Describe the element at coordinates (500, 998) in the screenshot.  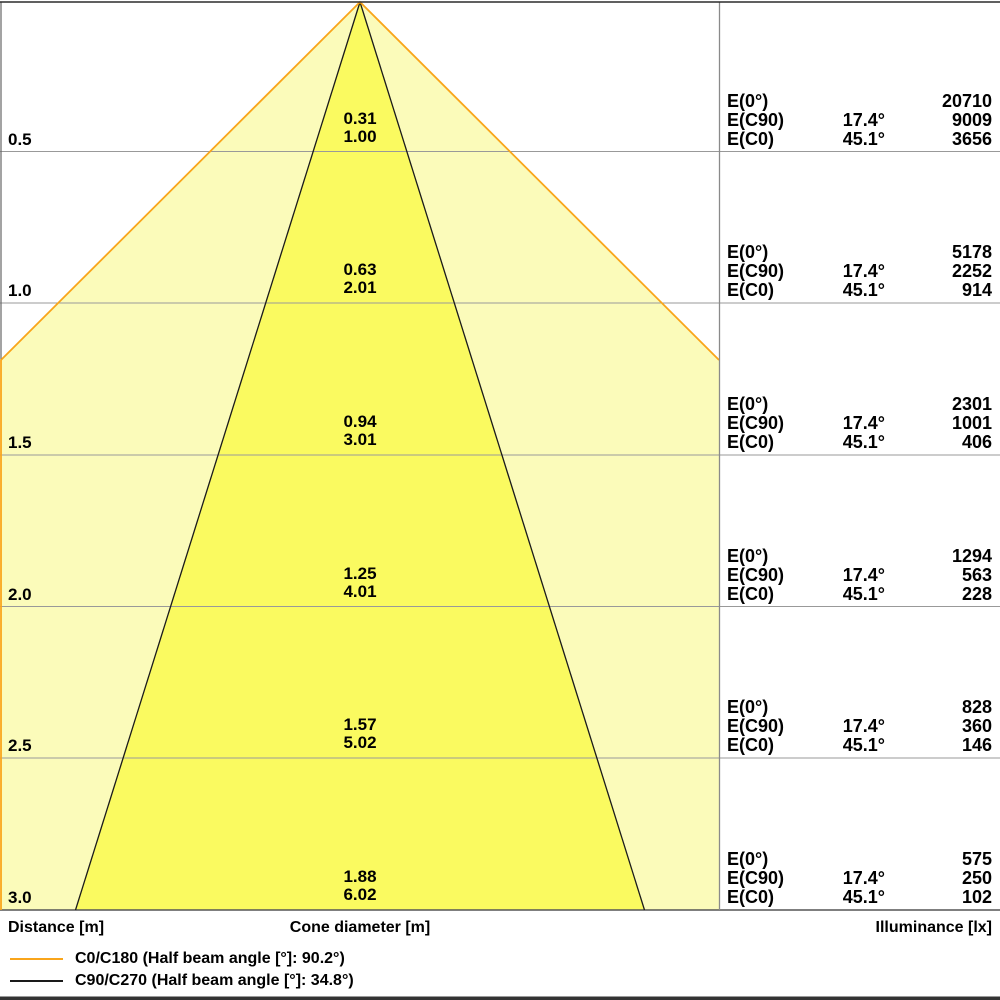
I see `page-bottom-rule` at that location.